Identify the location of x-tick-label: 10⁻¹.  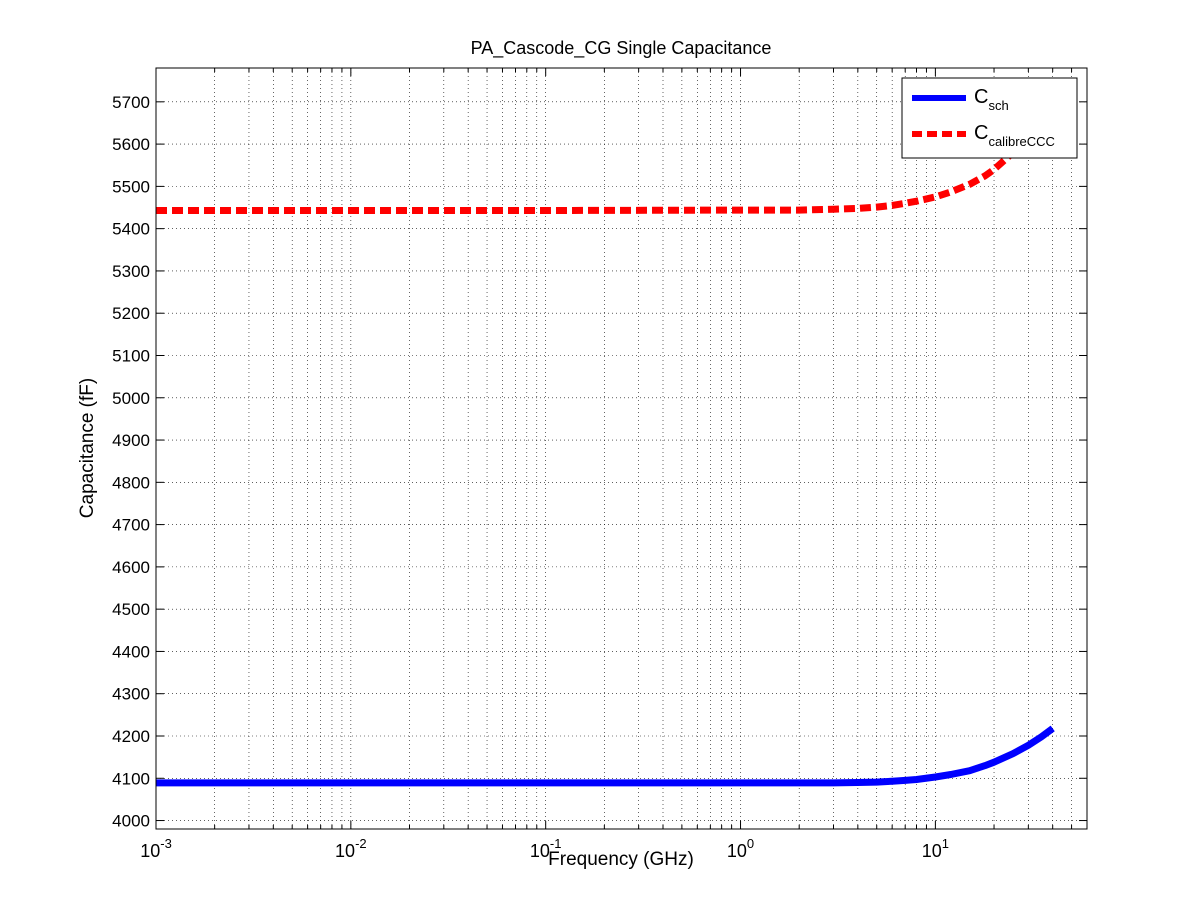
(546, 848).